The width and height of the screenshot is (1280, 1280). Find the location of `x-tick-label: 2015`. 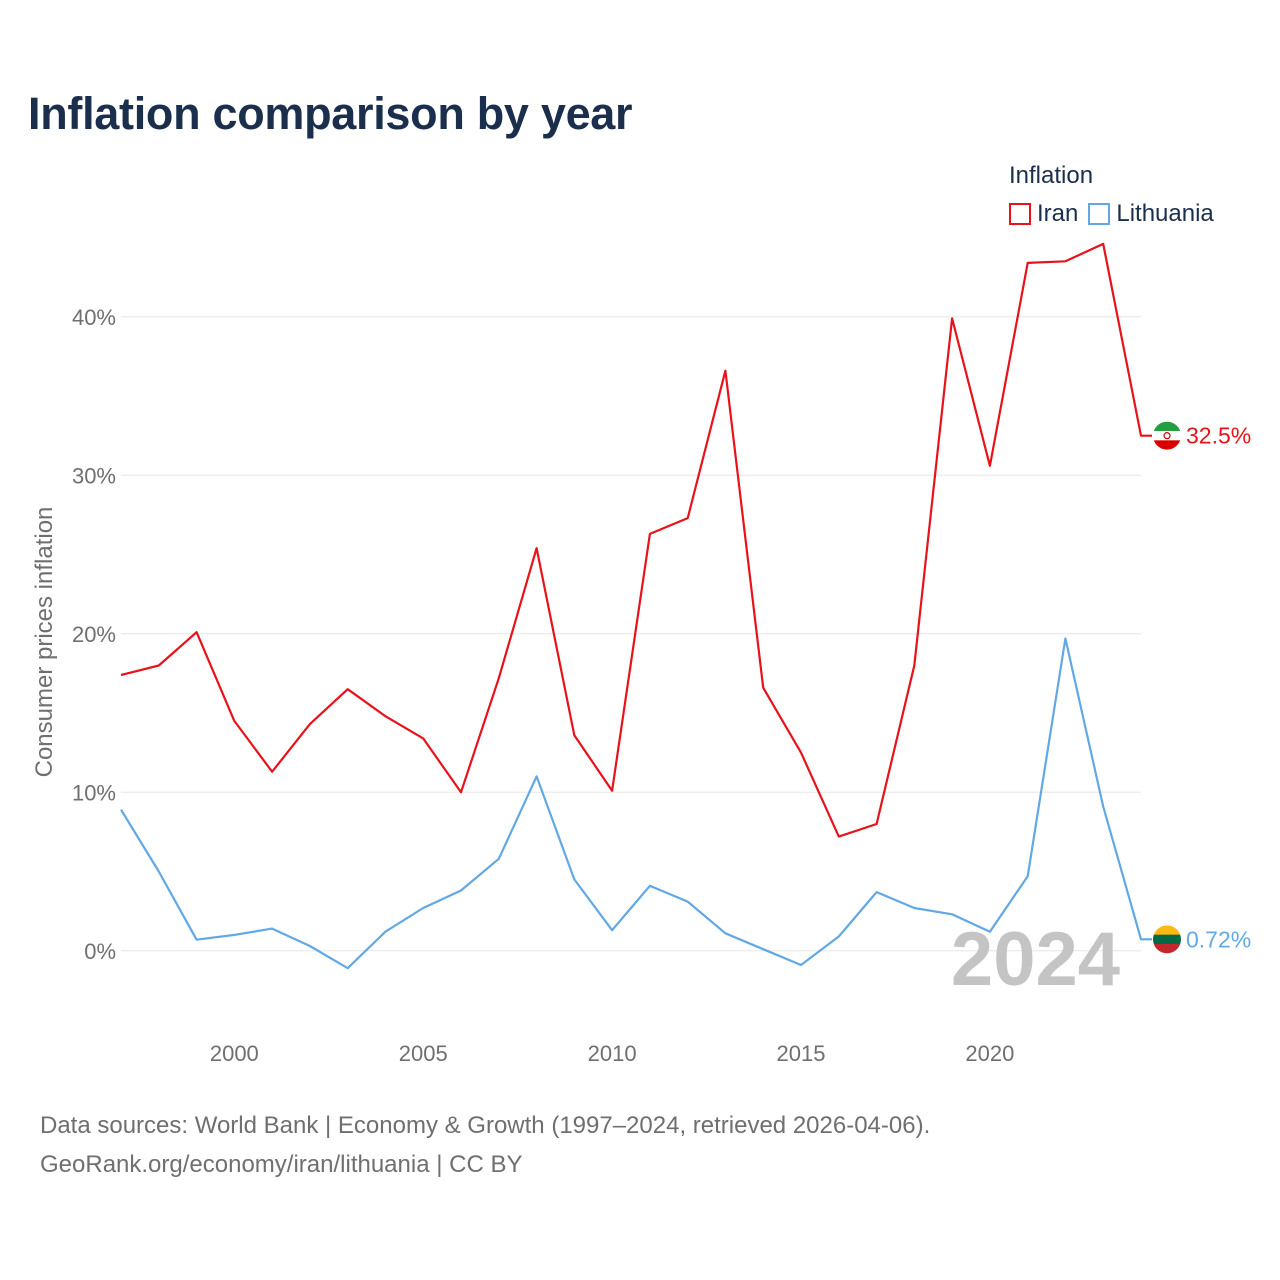

x-tick-label: 2015 is located at coordinates (801, 1053).